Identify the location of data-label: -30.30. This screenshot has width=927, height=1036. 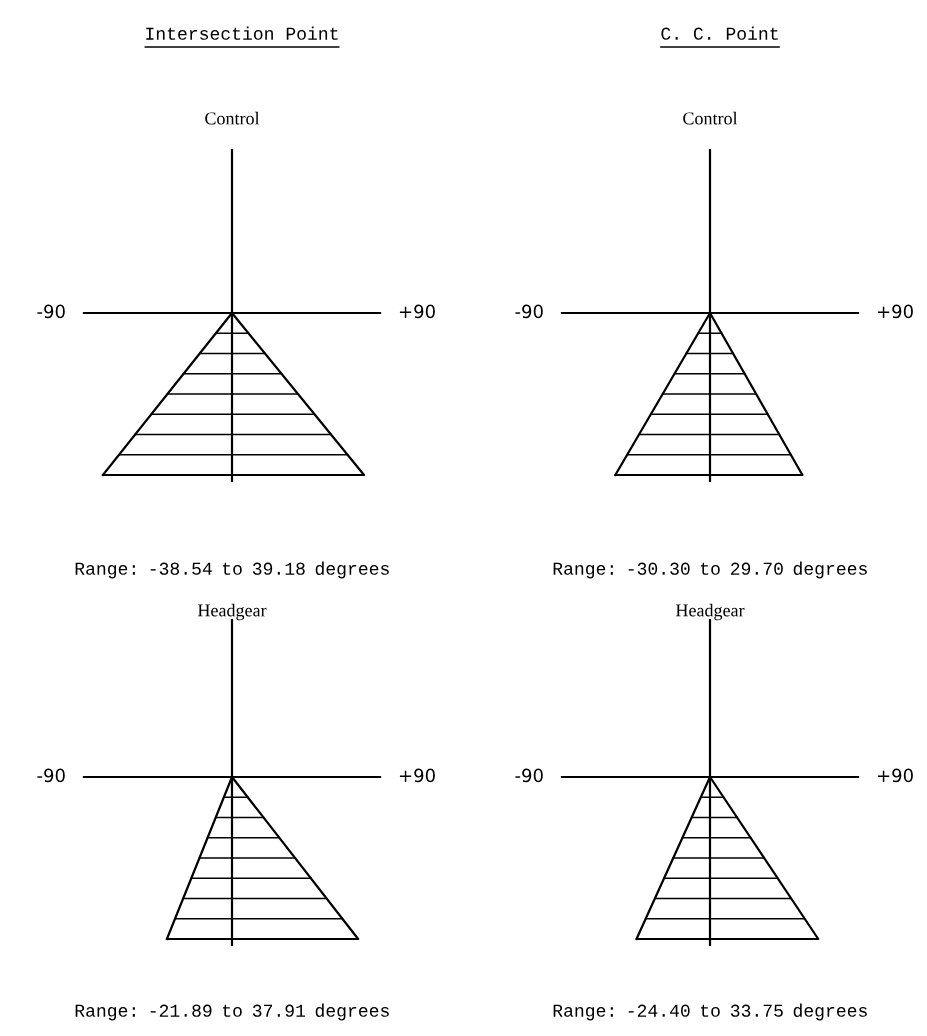
(659, 568).